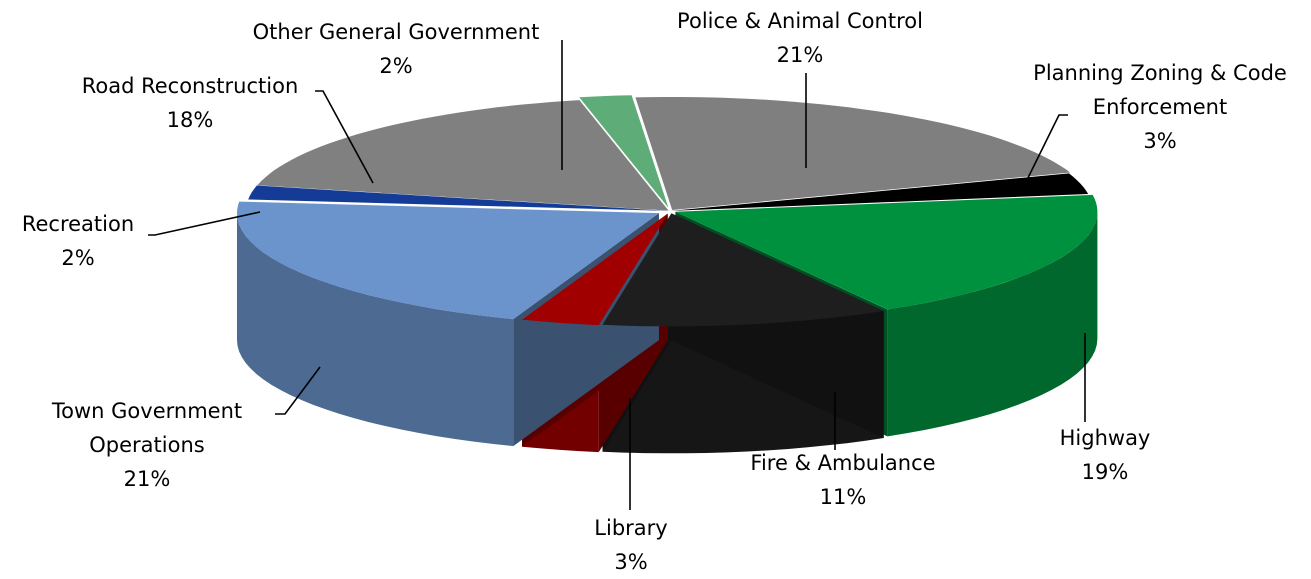  Describe the element at coordinates (78, 241) in the screenshot. I see `data-label-recreation: Recreation 2%` at that location.